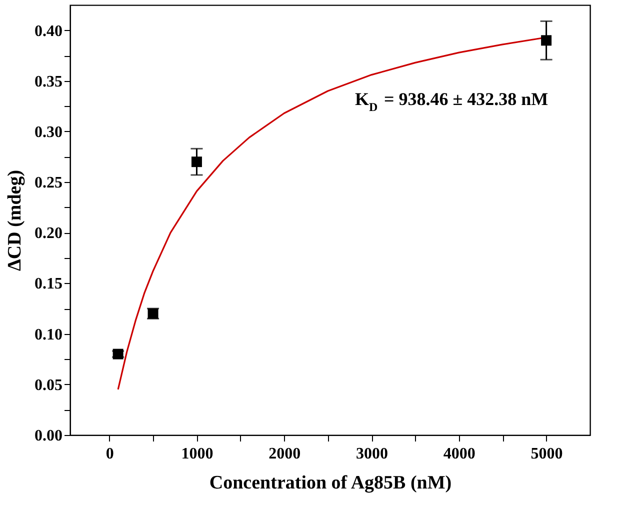  I want to click on x-tick-label: 4000, so click(459, 454).